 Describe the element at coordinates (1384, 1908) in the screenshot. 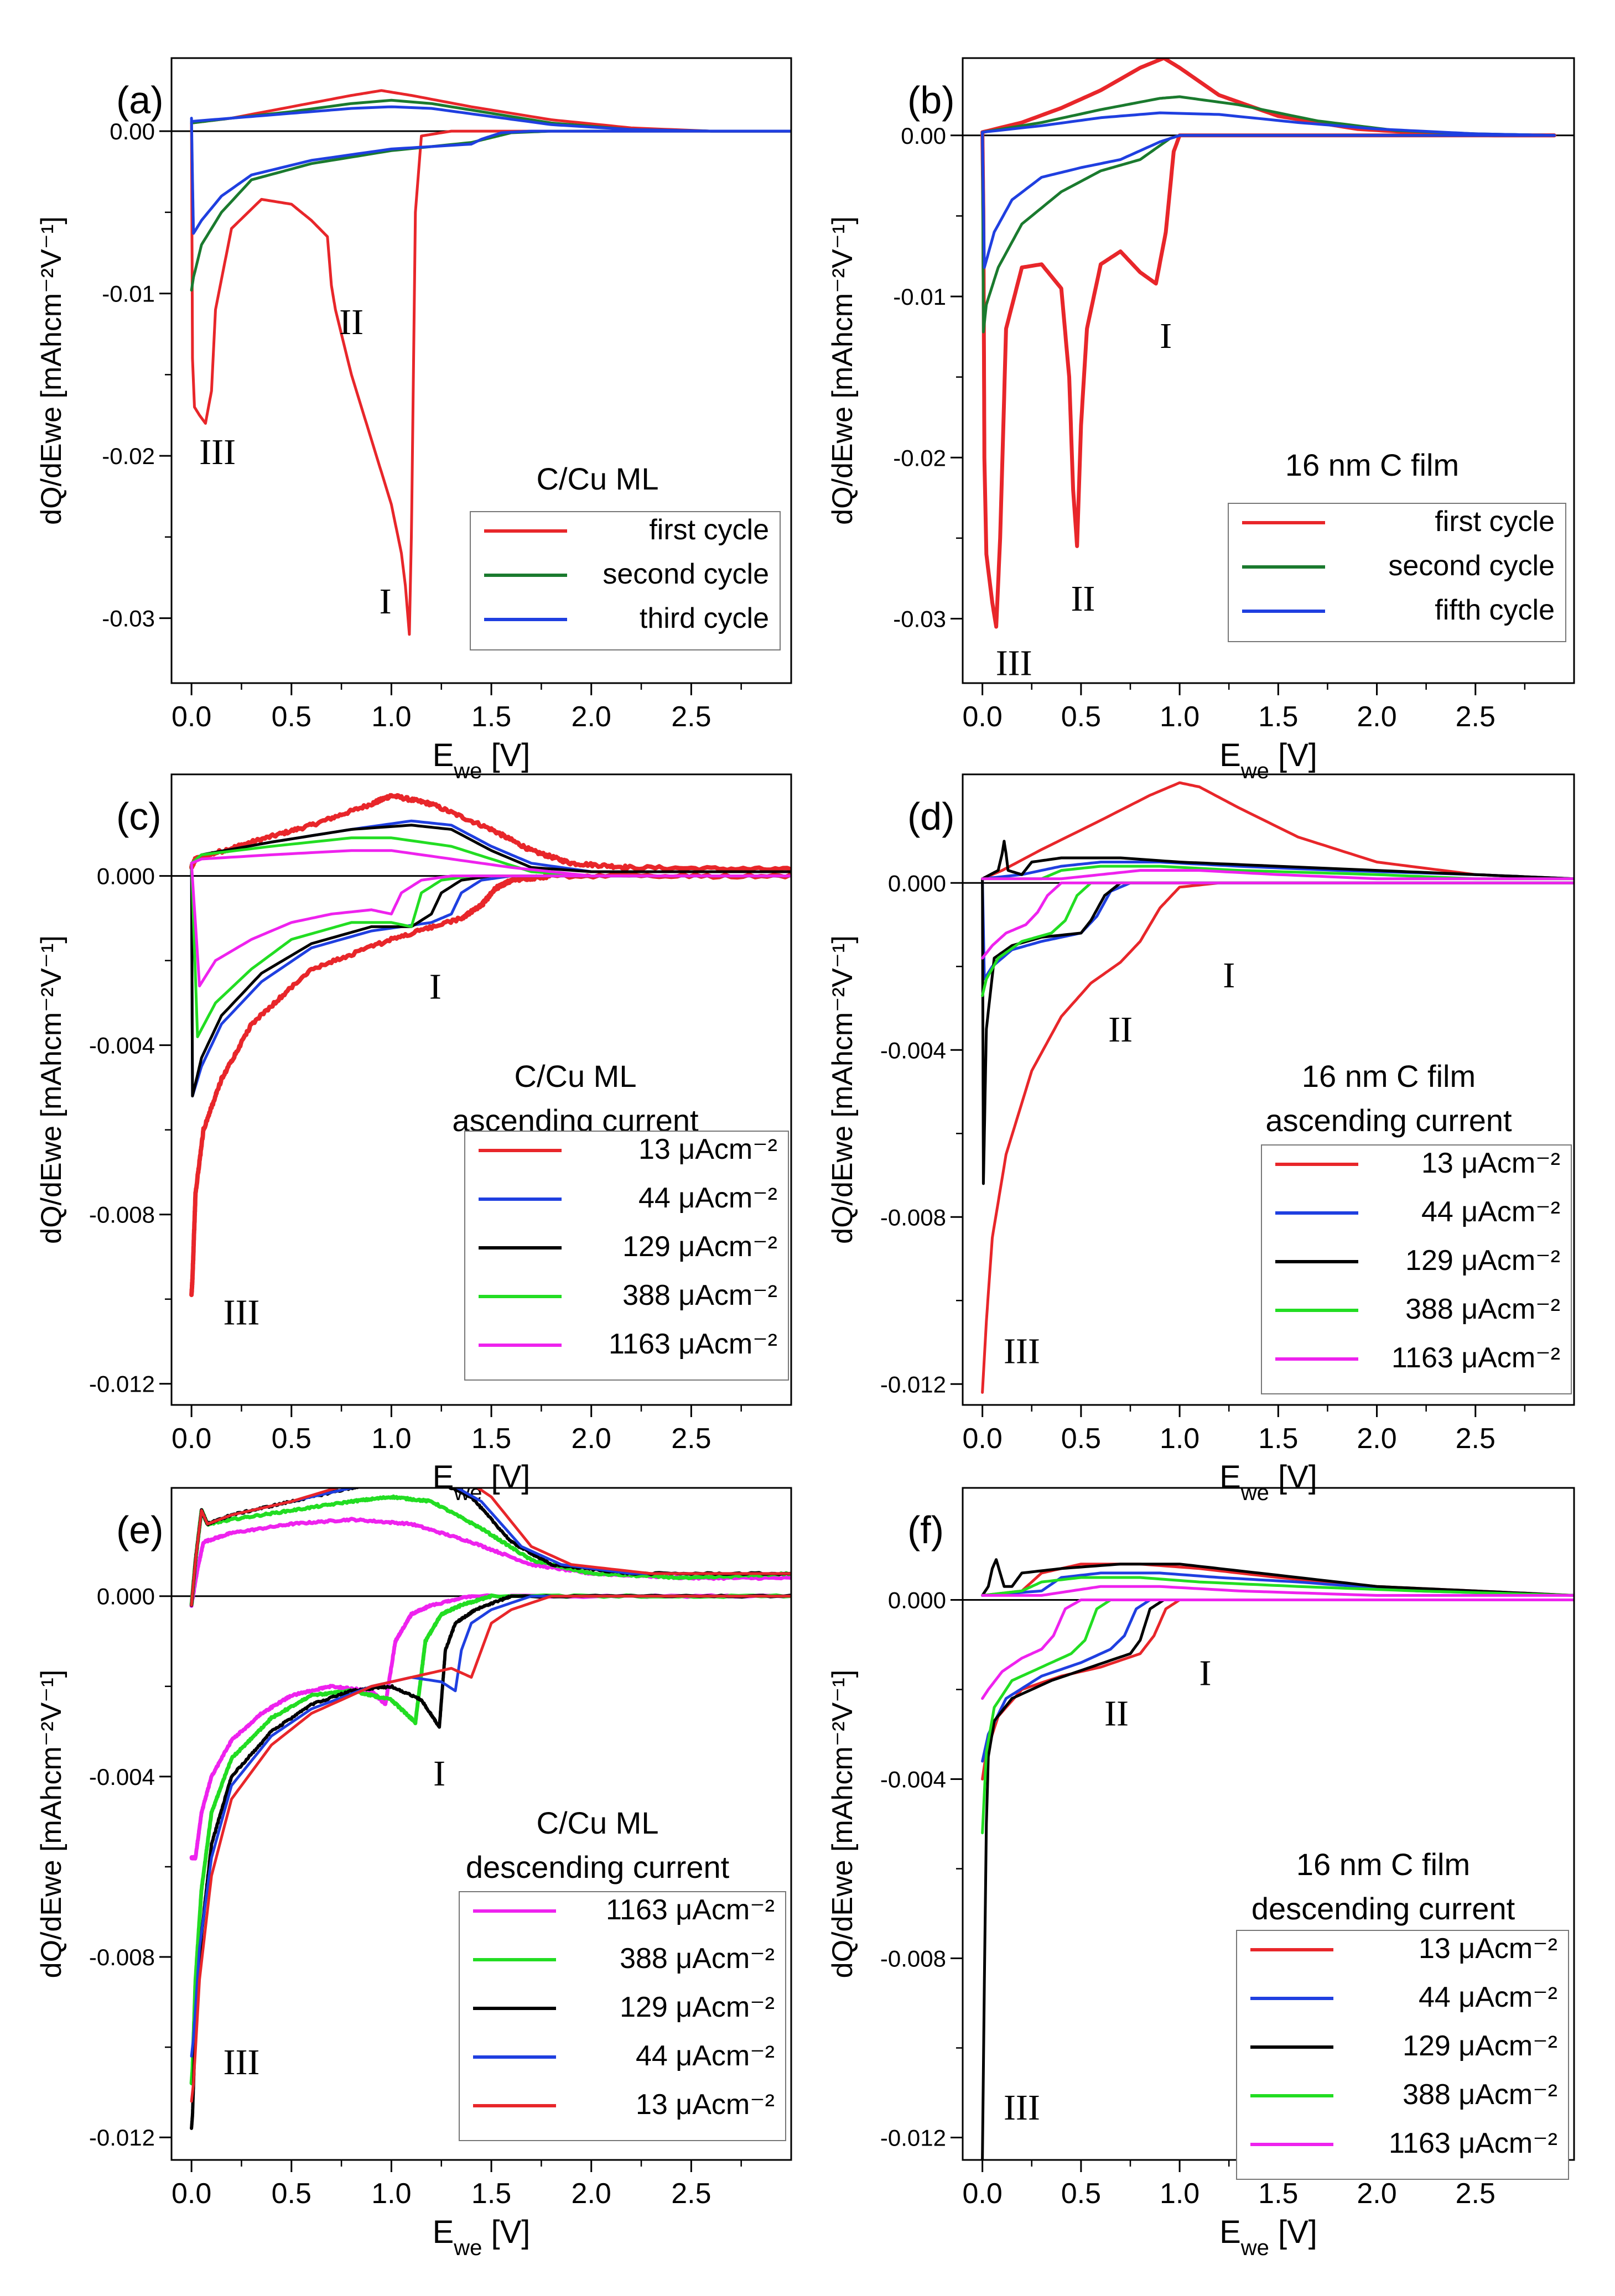

I see `legend-title: descending current` at that location.